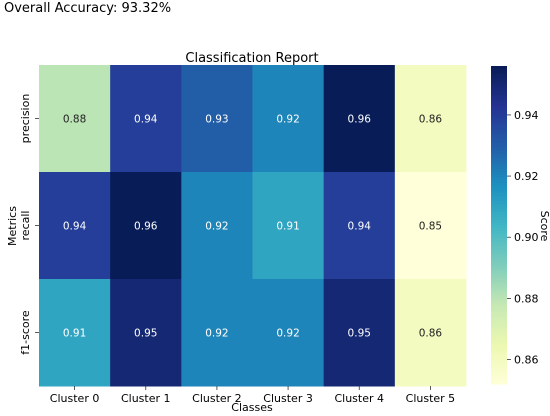  What do you see at coordinates (526, 115) in the screenshot?
I see `colorbar-tick-label: 0.94` at bounding box center [526, 115].